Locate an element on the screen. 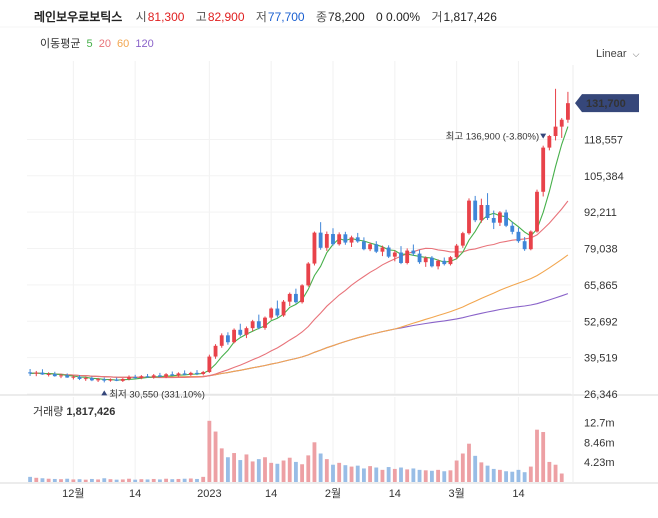 This screenshot has width=658, height=518. ma120-legend: 120 is located at coordinates (144, 44).